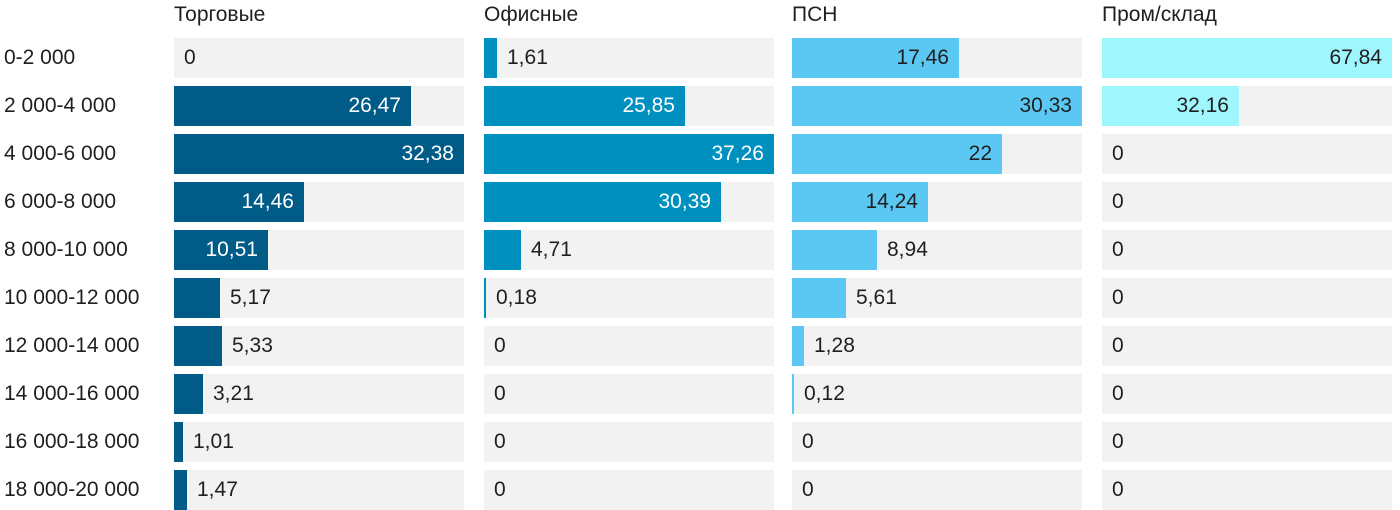 The width and height of the screenshot is (1400, 510). I want to click on series-title: Торговые, so click(220, 14).